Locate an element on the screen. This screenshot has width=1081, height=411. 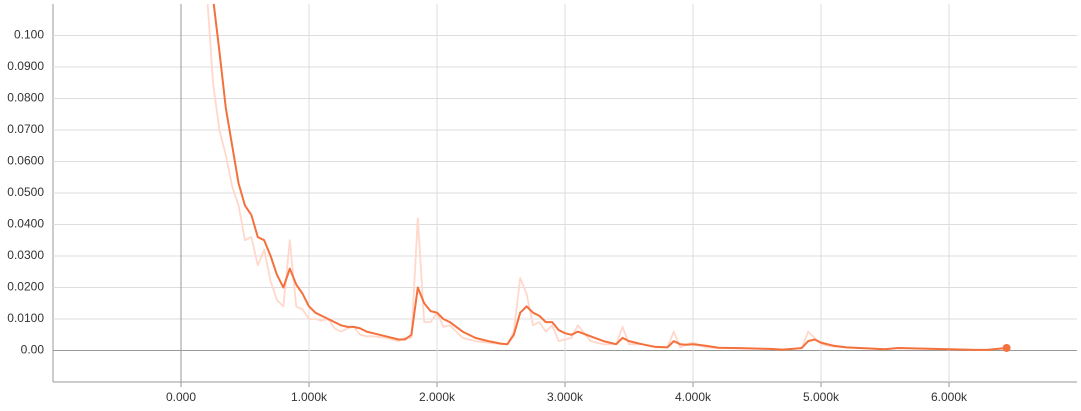
y-tick-label: 0.100 is located at coordinates (29, 35).